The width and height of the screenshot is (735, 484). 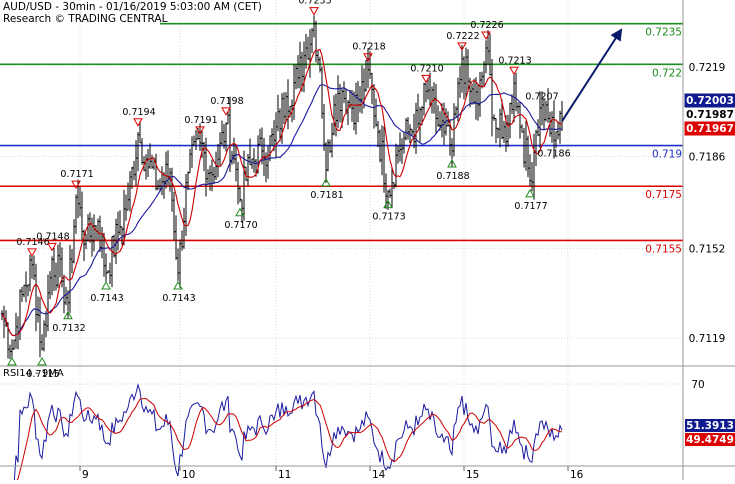 I want to click on x-tick-label: 15, so click(x=472, y=474).